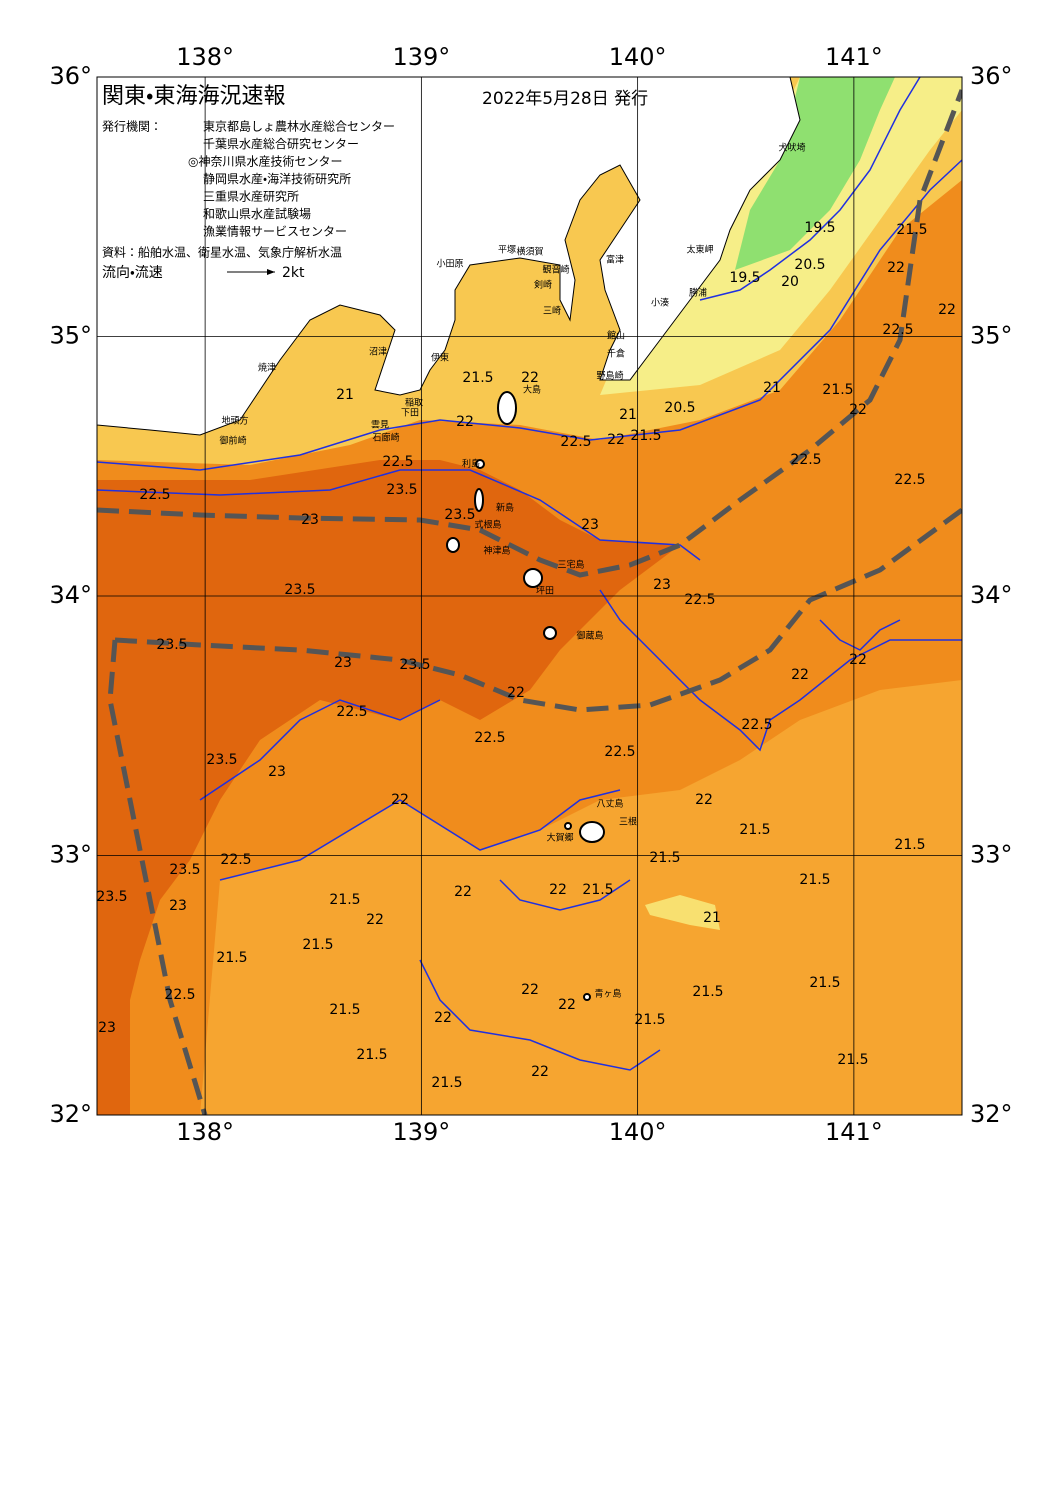 This screenshot has width=1064, height=1507. I want to click on place-name: 八丈島, so click(609, 804).